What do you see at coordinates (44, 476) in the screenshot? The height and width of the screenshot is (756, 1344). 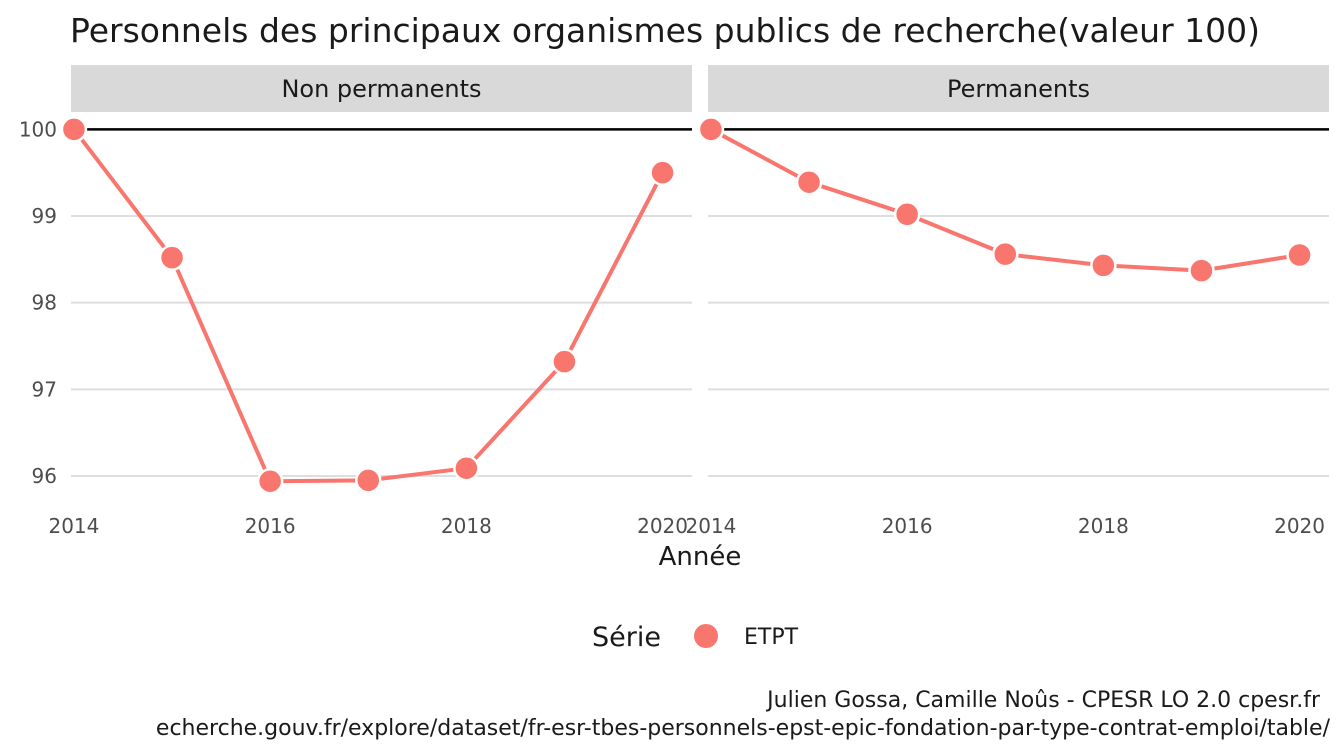 I see `y-tick-label: 96` at bounding box center [44, 476].